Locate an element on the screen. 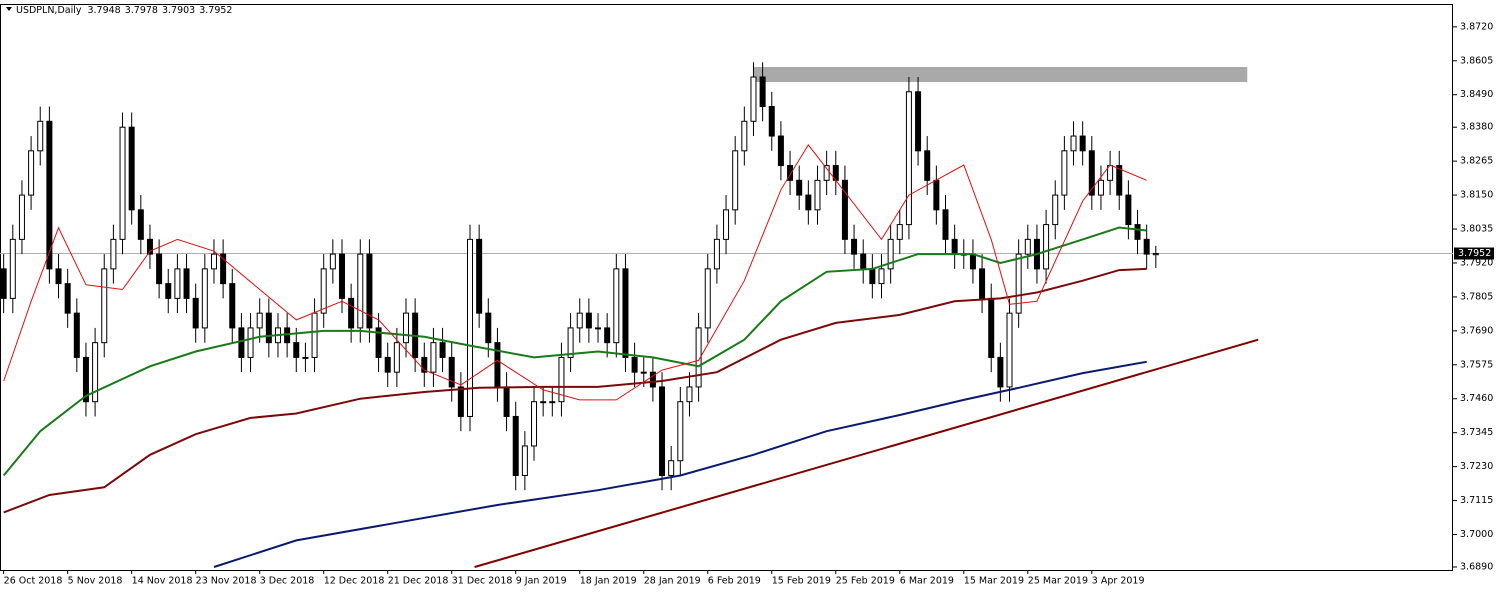 This screenshot has width=1497, height=592. x-tick-label: 3 Apr 2019 is located at coordinates (1118, 581).